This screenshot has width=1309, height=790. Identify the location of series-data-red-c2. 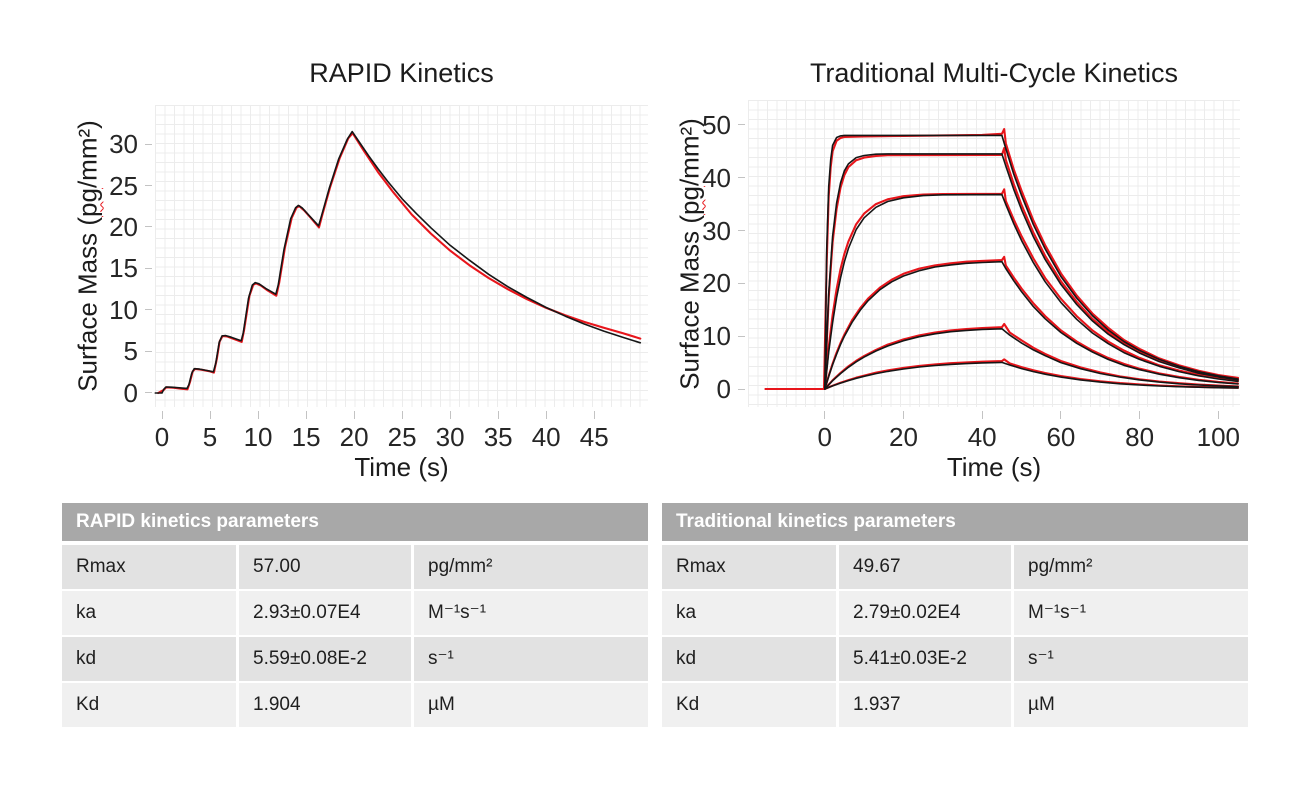
(1002, 269).